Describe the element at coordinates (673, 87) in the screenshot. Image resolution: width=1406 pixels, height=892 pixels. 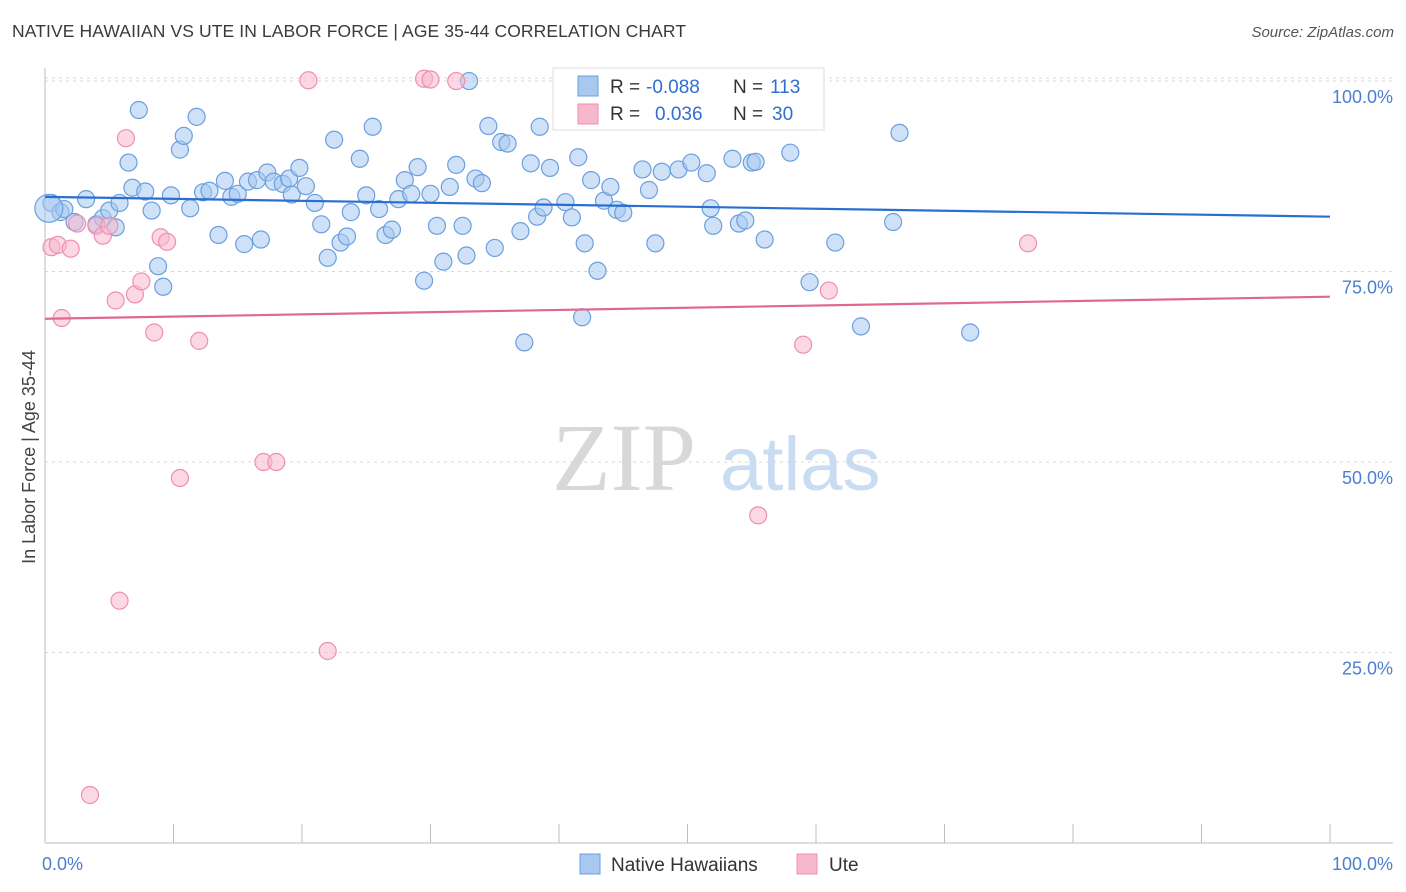
I see `legend-r-value-1: -0.088` at that location.